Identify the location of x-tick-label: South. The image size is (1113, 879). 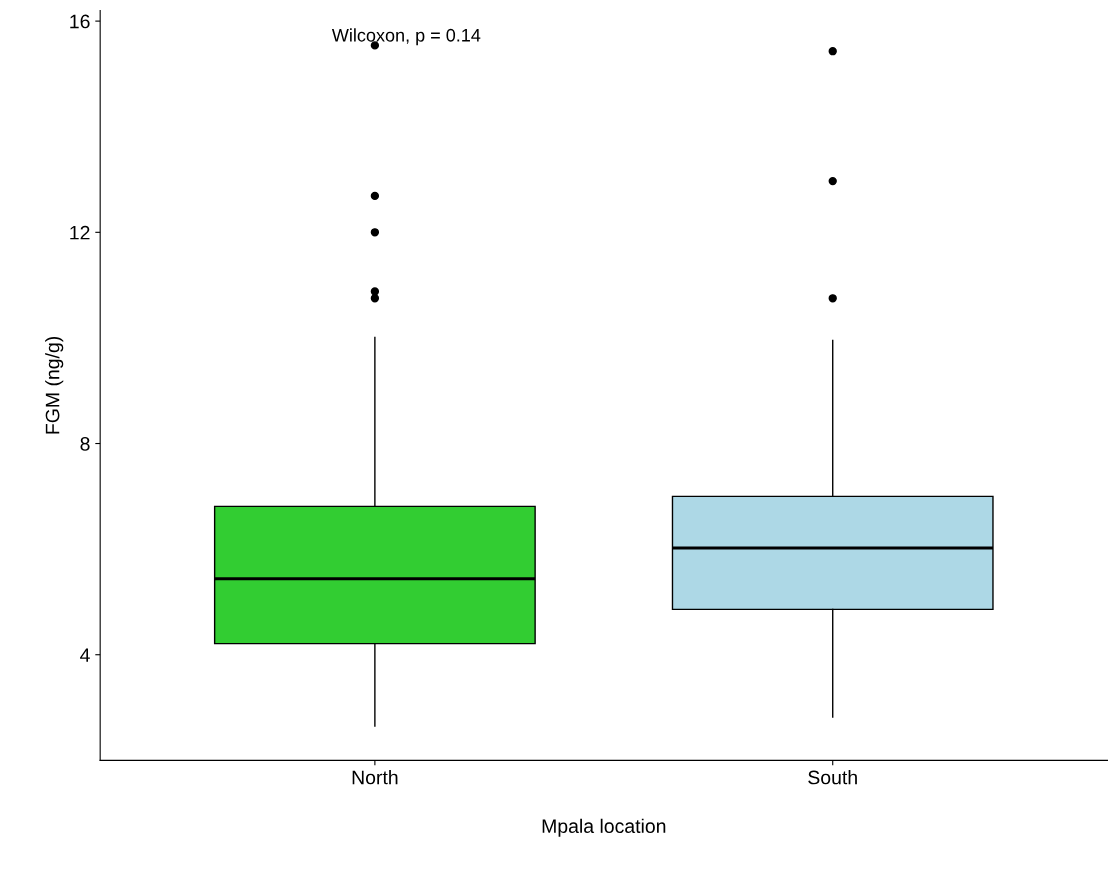
(832, 777).